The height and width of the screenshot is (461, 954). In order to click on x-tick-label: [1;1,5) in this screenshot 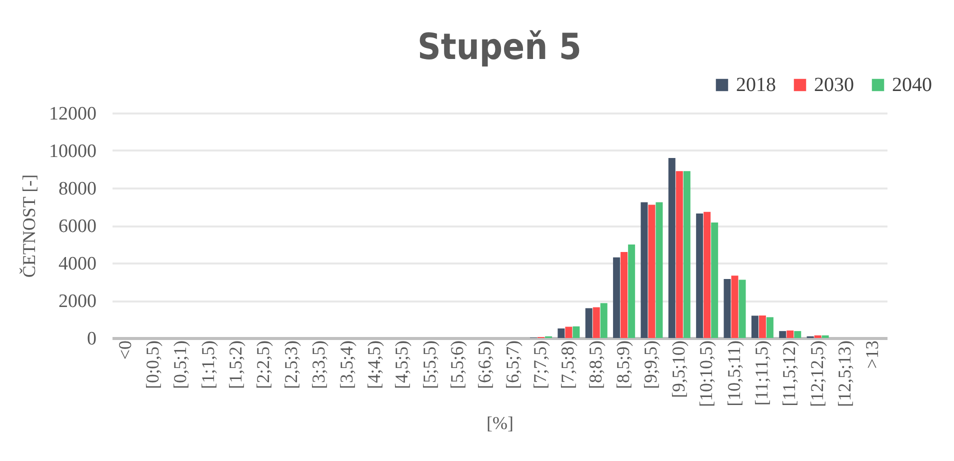, I will do `click(208, 364)`.